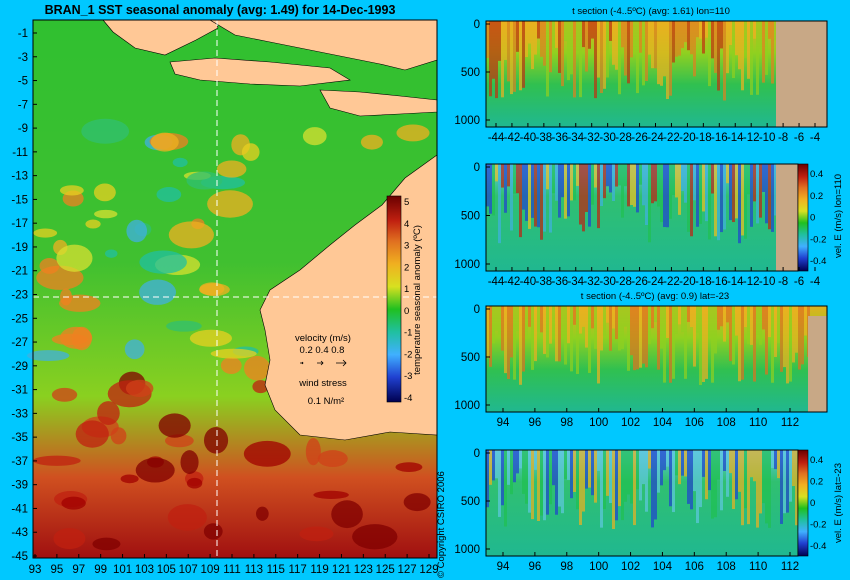 The height and width of the screenshot is (580, 850). Describe the element at coordinates (408, 300) in the screenshot. I see `sst-colorbar-ticks: 5 4 3 2 1 0 -1 -2 -3 -4` at that location.